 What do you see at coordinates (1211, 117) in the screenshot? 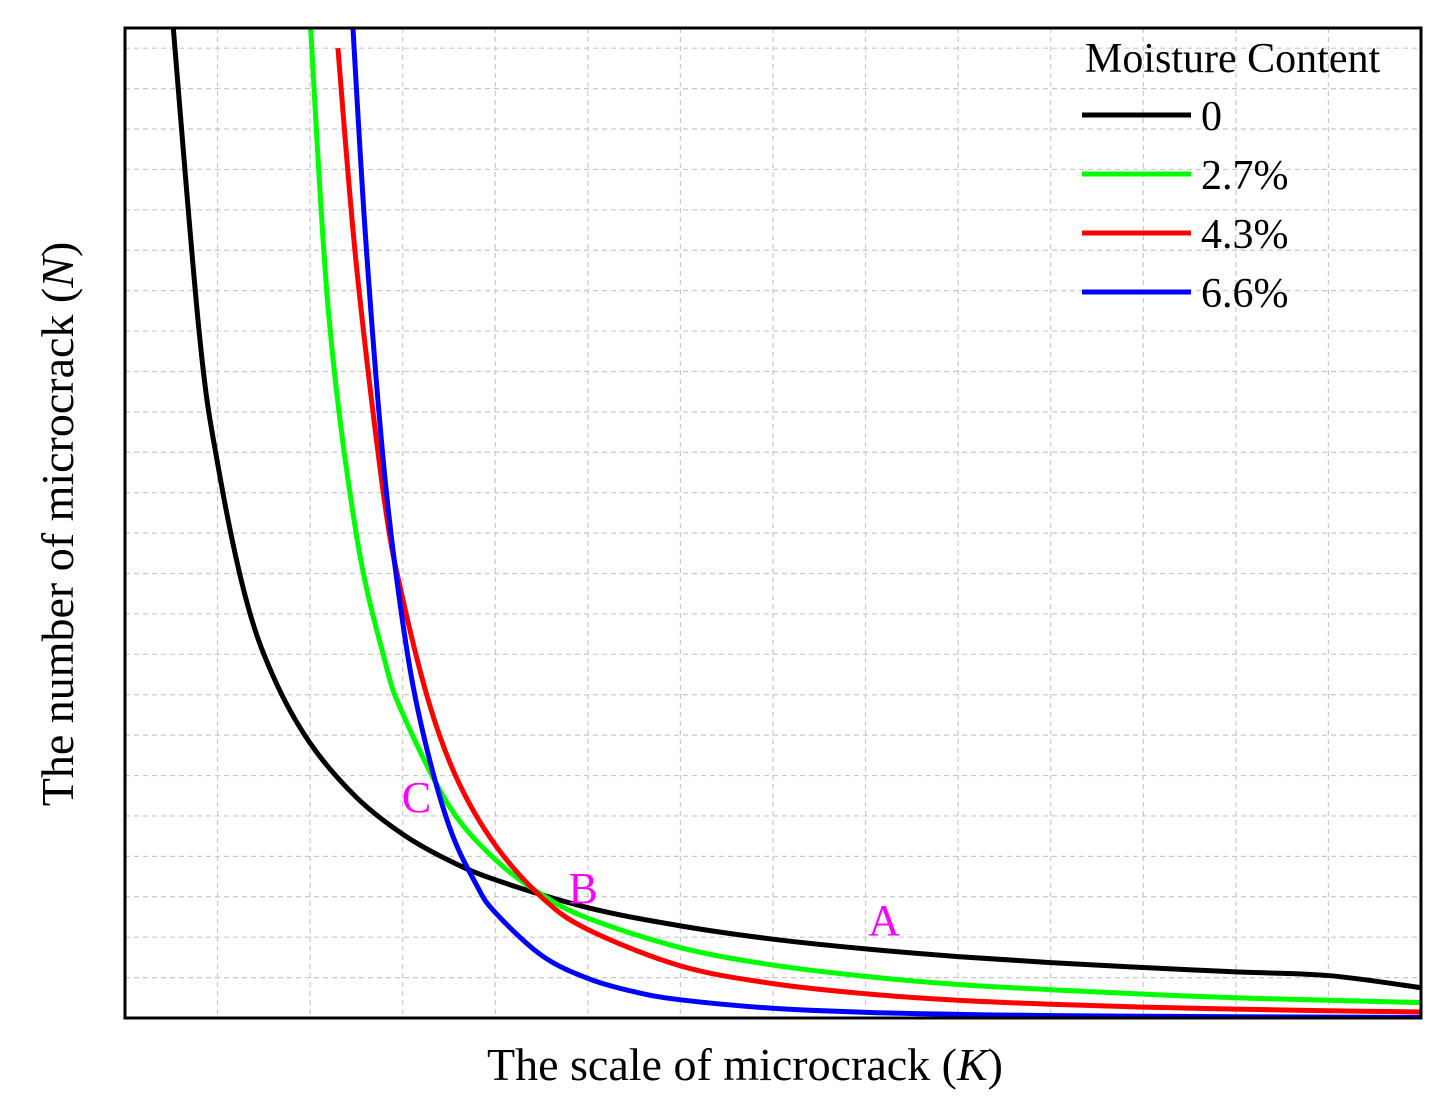
I see `legend-label-0: 0` at bounding box center [1211, 117].